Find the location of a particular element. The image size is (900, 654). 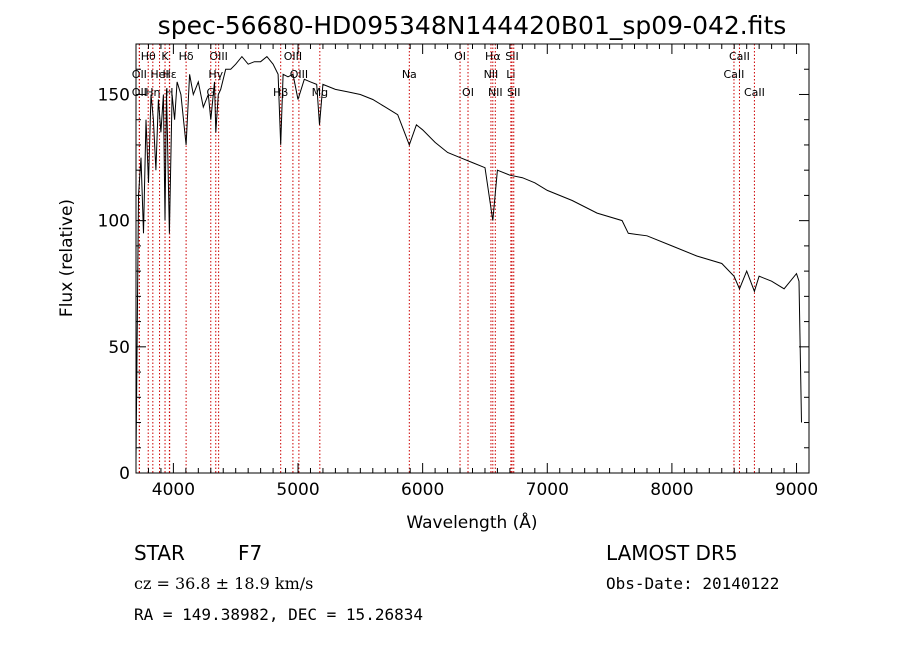

x-axis-label: Wavelength (Å) is located at coordinates (471, 522).